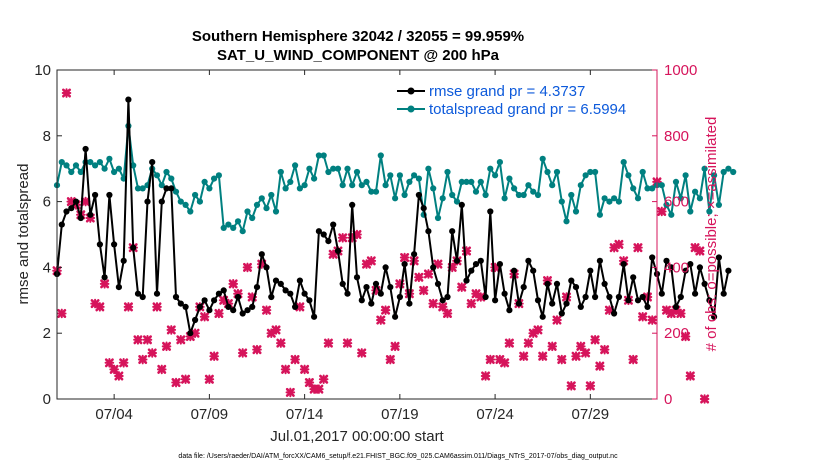 This screenshot has height=470, width=830. I want to click on y-right-tick-label: 200, so click(676, 333).